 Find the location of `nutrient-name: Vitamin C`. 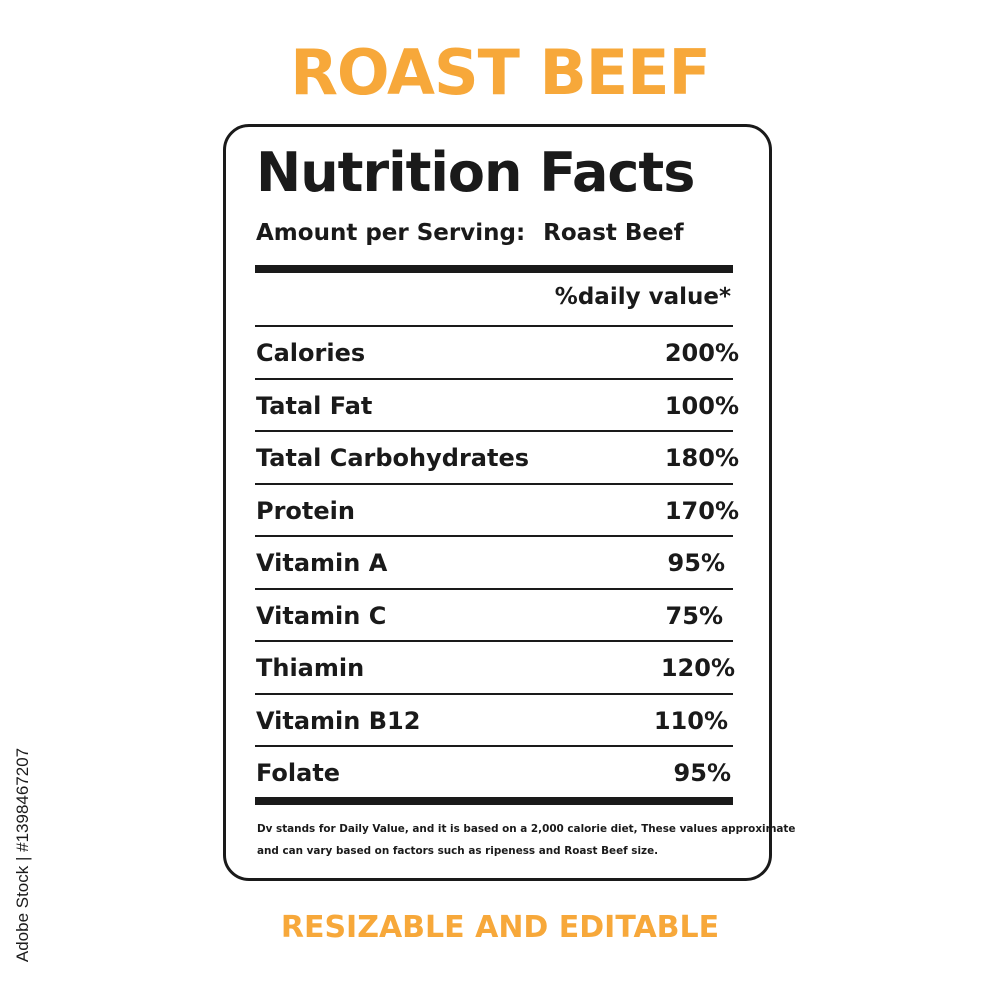

nutrient-name: Vitamin C is located at coordinates (321, 615).